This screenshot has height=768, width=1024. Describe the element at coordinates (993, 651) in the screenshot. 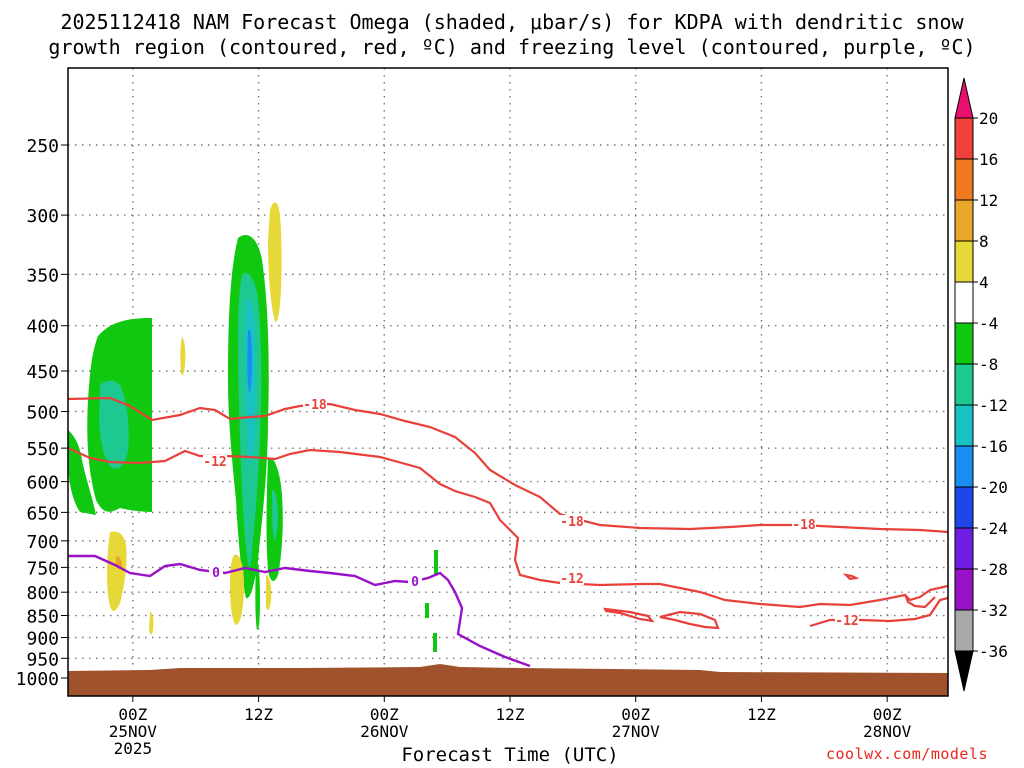

I see `colorbar-label-13: -36` at that location.